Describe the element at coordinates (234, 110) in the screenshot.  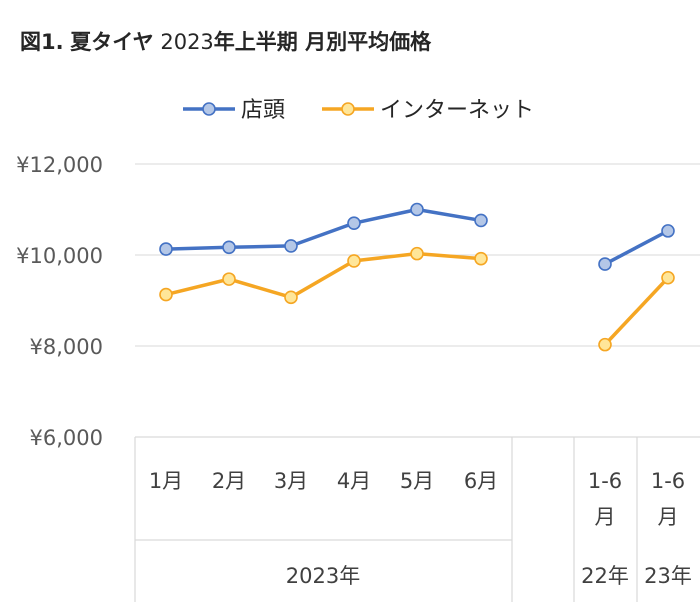
I see `legend-item: 店頭` at that location.